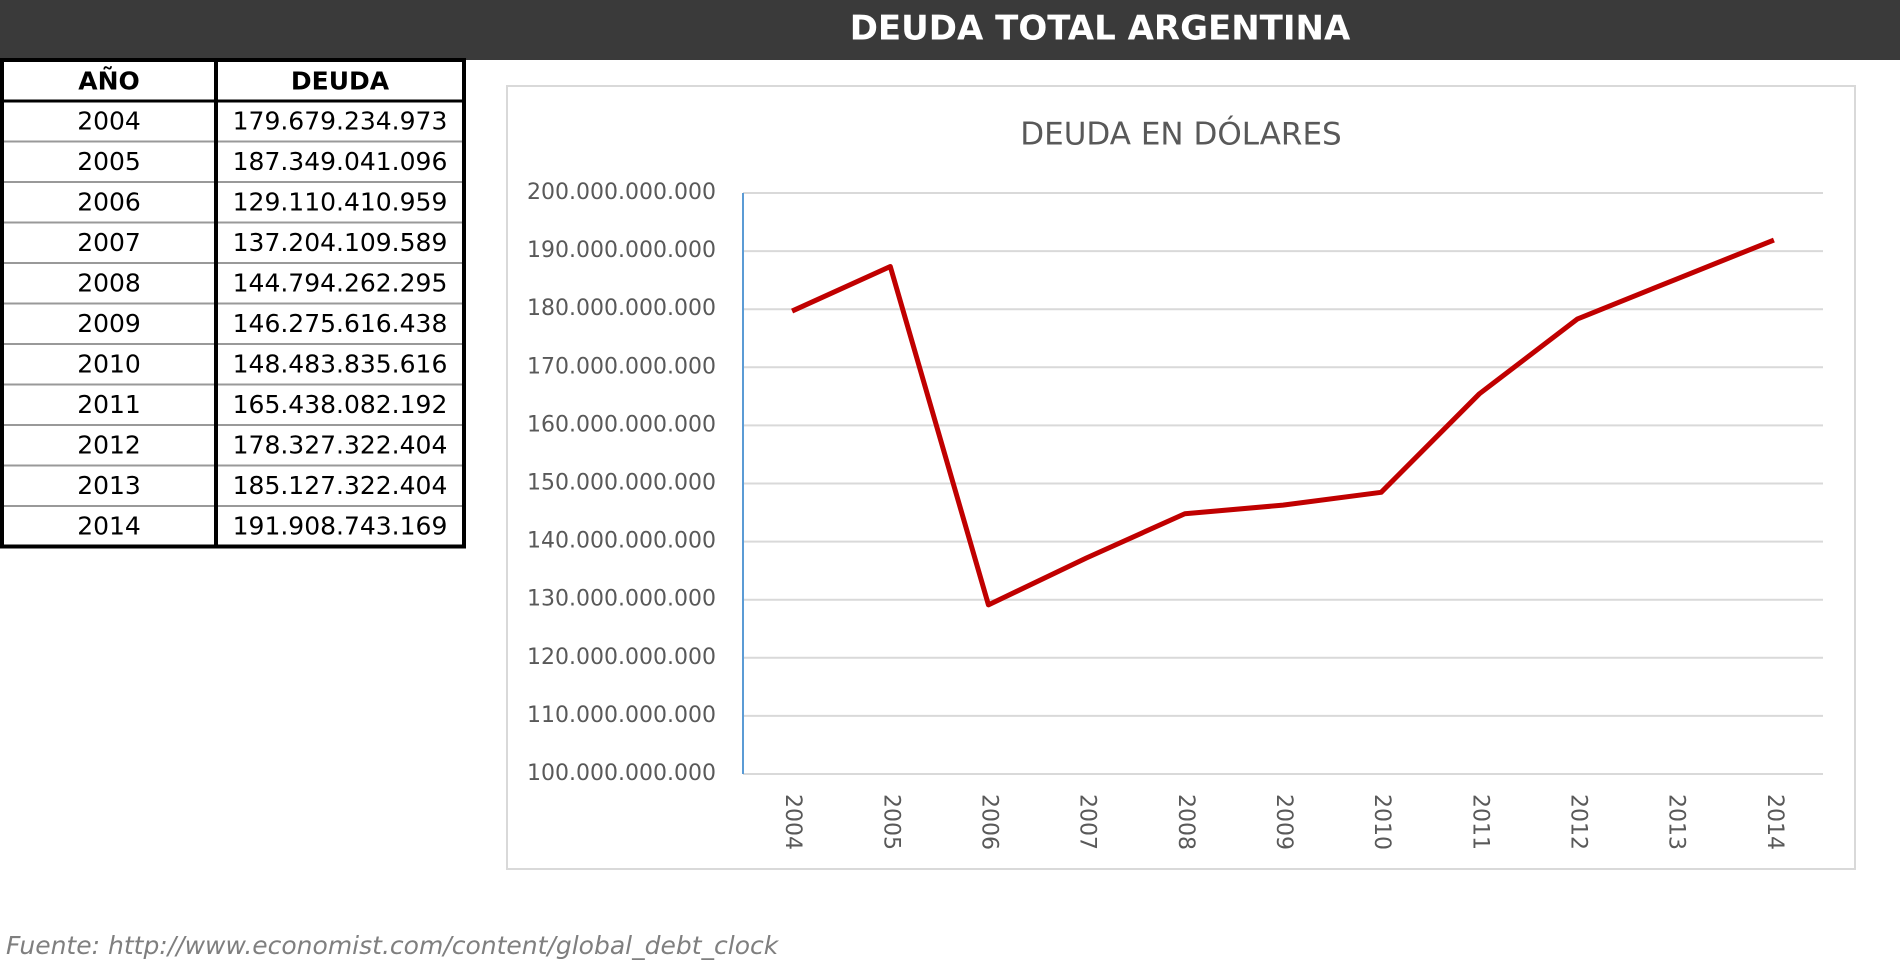  Describe the element at coordinates (621, 599) in the screenshot. I see `y-tick-label: 130.000.000.000` at that location.